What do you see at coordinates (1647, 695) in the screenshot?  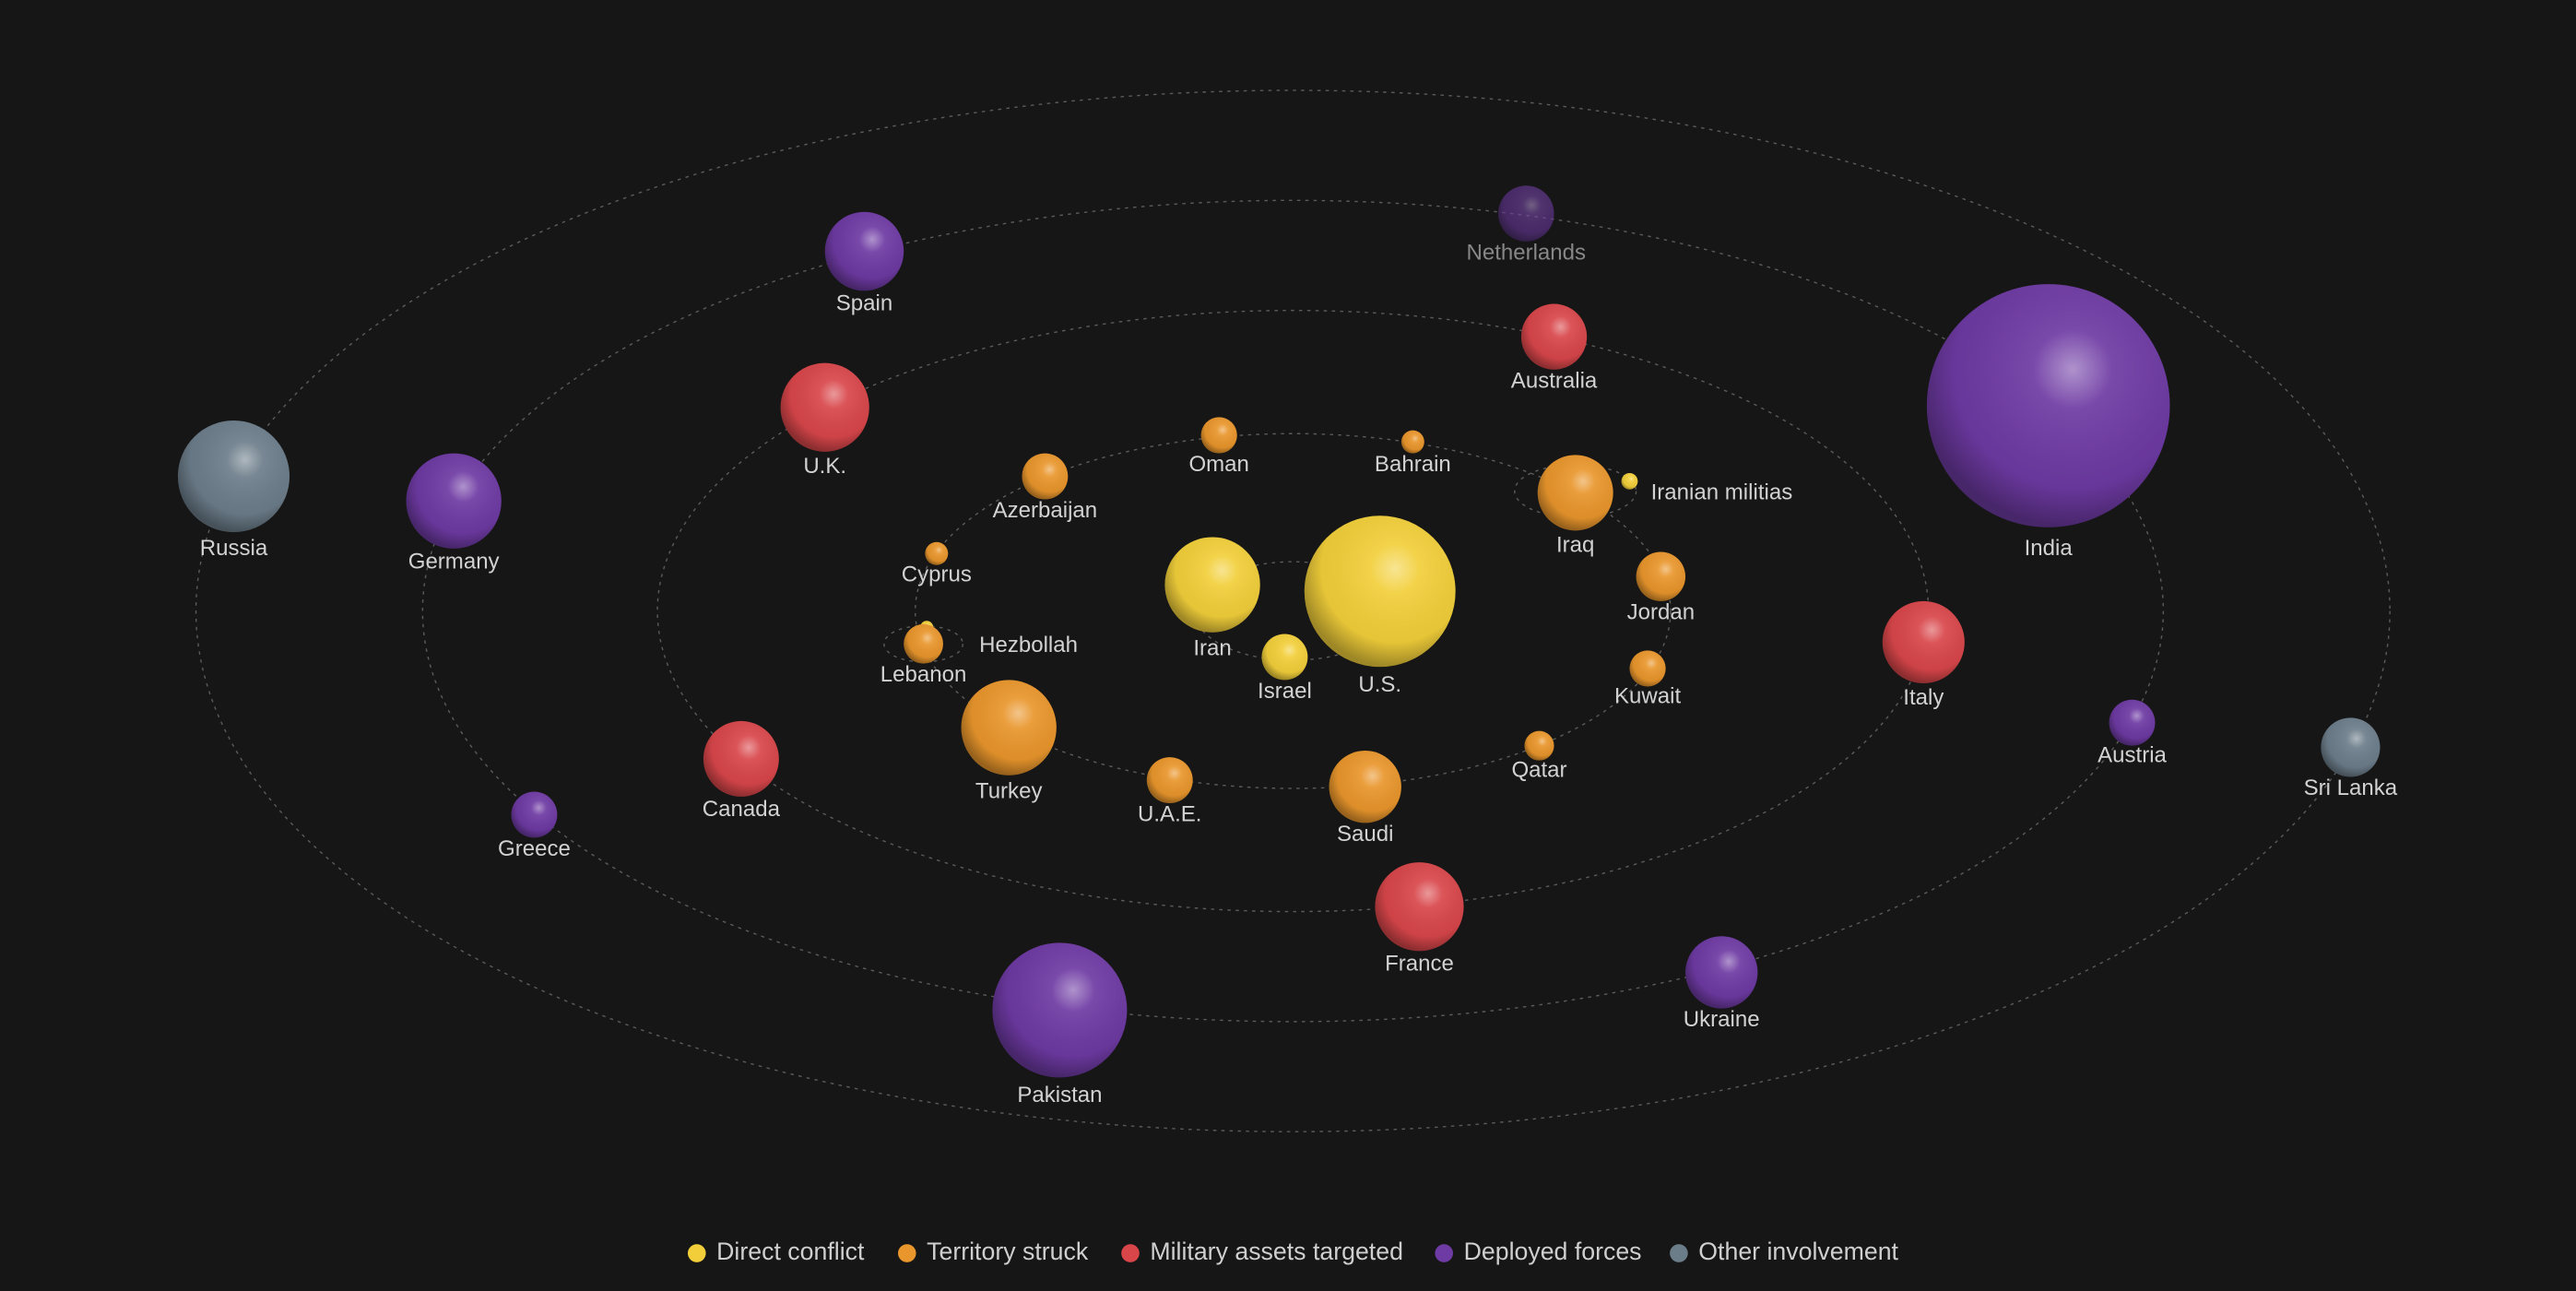 I see `node-label: Kuwait` at bounding box center [1647, 695].